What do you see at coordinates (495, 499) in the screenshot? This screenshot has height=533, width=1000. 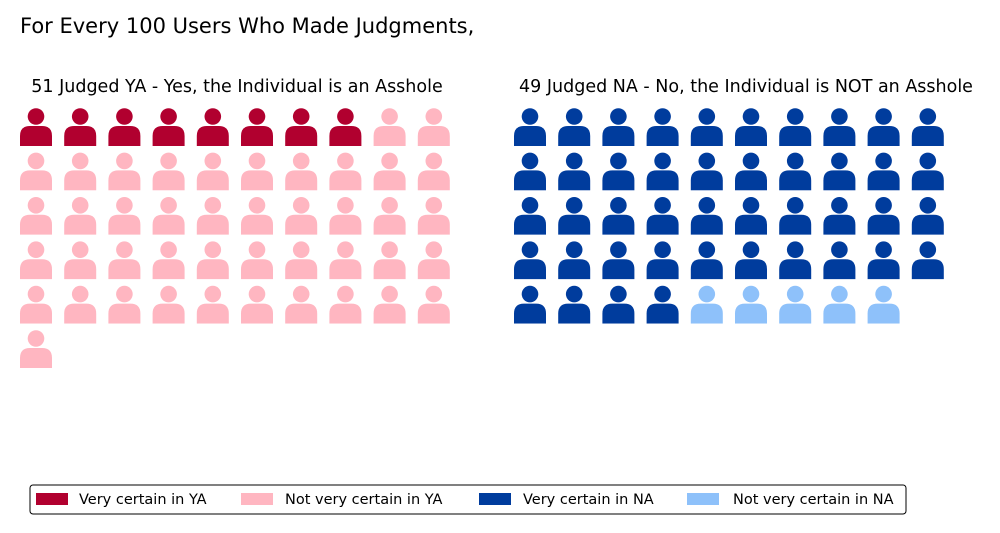 I see `legend-swatch-very-certain-na` at bounding box center [495, 499].